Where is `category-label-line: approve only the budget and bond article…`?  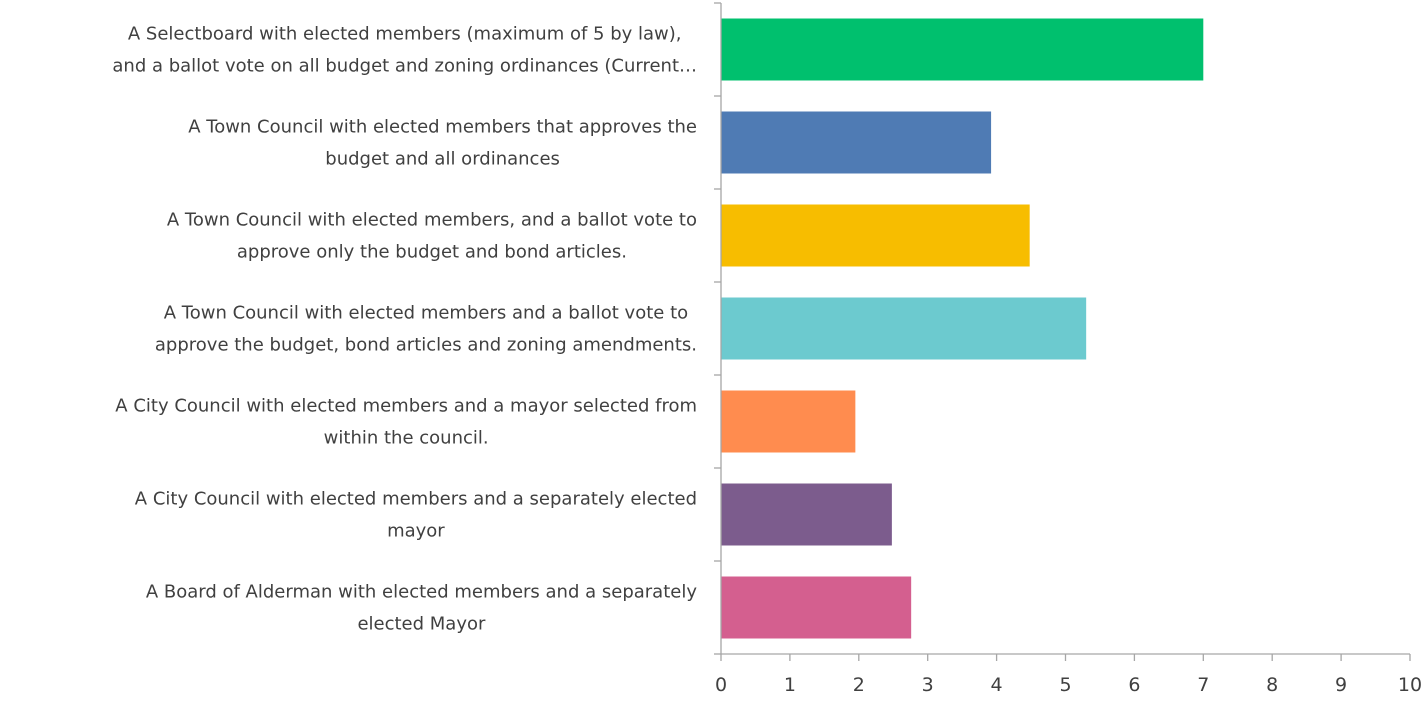 category-label-line: approve only the budget and bond article… is located at coordinates (432, 252).